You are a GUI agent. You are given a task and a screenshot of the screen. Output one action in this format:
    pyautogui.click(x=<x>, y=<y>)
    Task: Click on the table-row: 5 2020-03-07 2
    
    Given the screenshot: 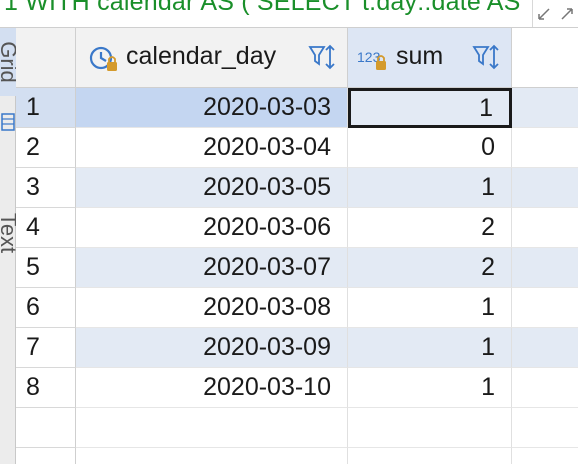 What is the action you would take?
    pyautogui.click(x=297, y=268)
    